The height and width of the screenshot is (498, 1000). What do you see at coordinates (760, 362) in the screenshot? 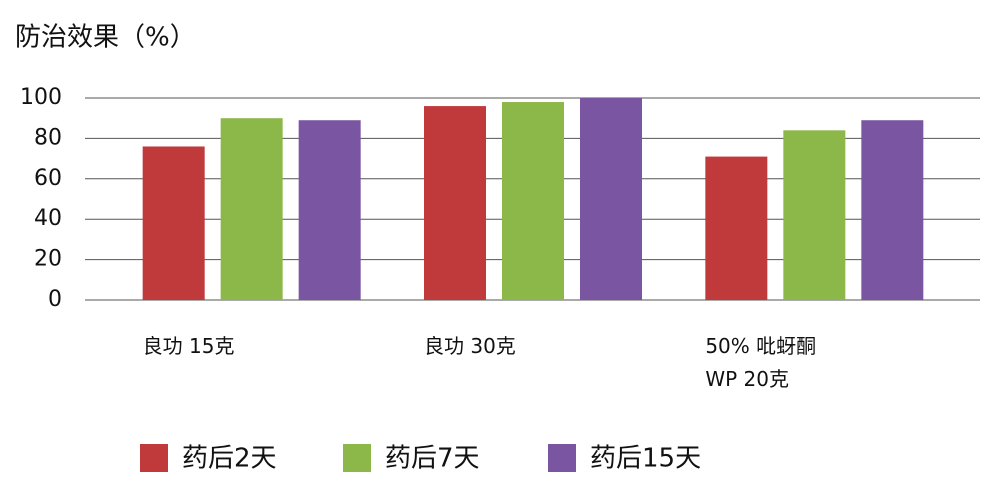
I see `x-tick-label: 50% 吡蚜酮 WP 20克` at bounding box center [760, 362].